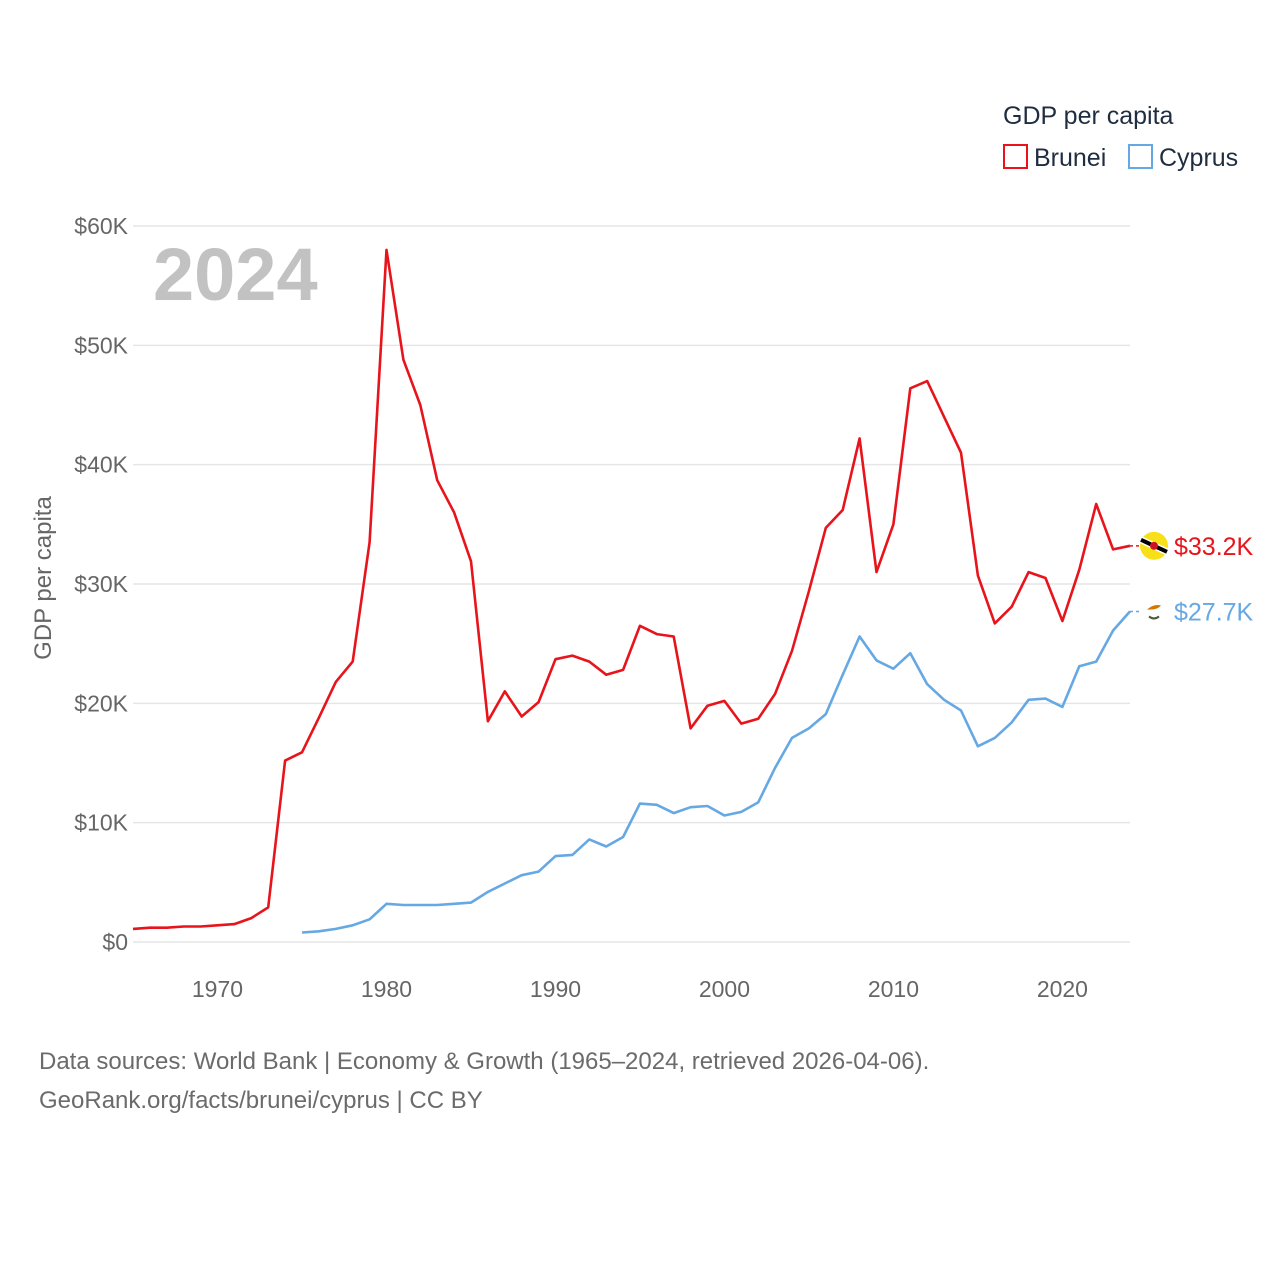 This screenshot has height=1280, width=1280. I want to click on y-tick-label: $50K, so click(101, 345).